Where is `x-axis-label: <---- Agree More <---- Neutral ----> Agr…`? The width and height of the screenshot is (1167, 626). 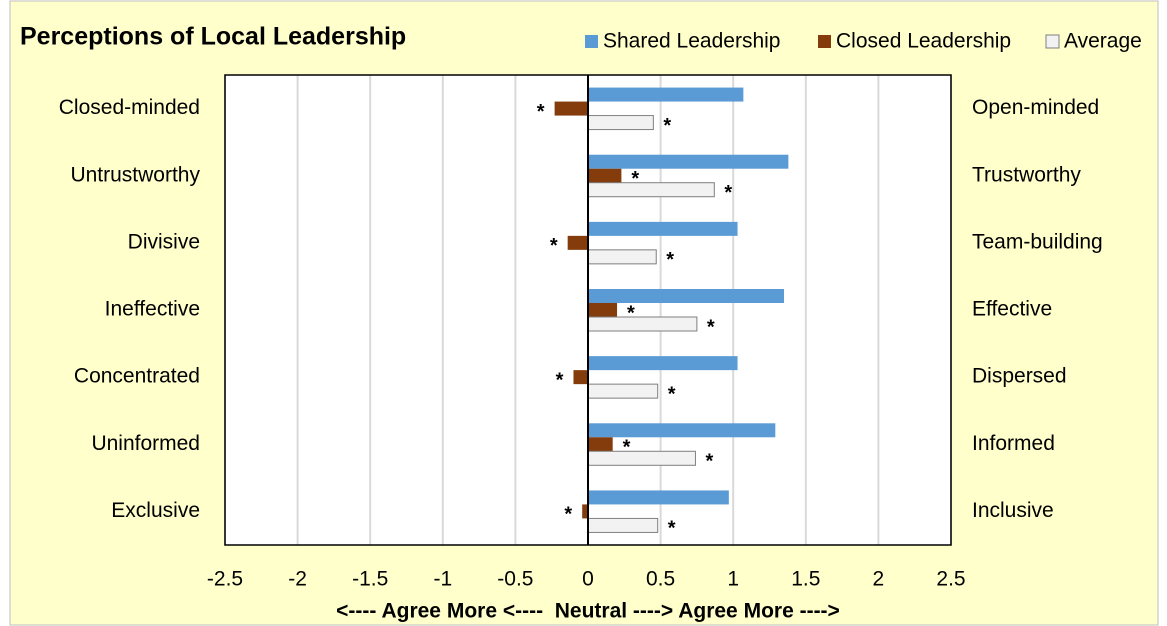 x-axis-label: <---- Agree More <---- Neutral ----> Agr… is located at coordinates (588, 611).